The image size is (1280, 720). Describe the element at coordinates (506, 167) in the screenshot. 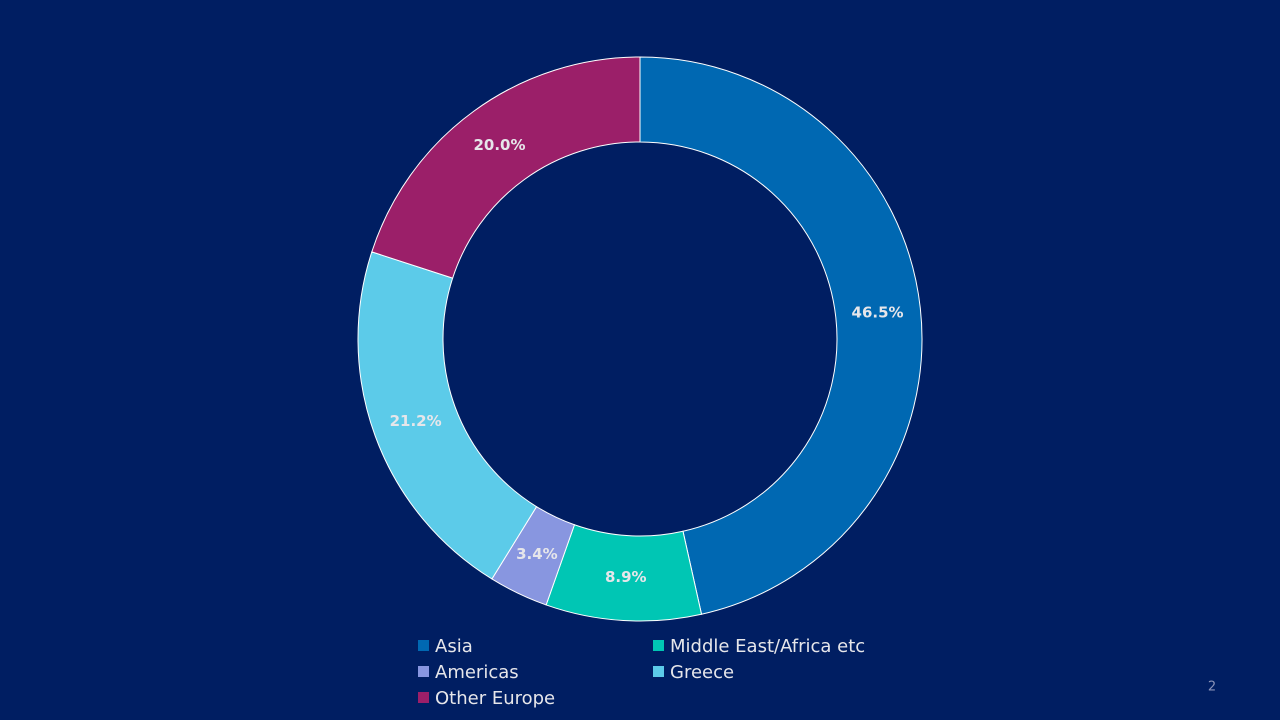

I see `donut-segment` at that location.